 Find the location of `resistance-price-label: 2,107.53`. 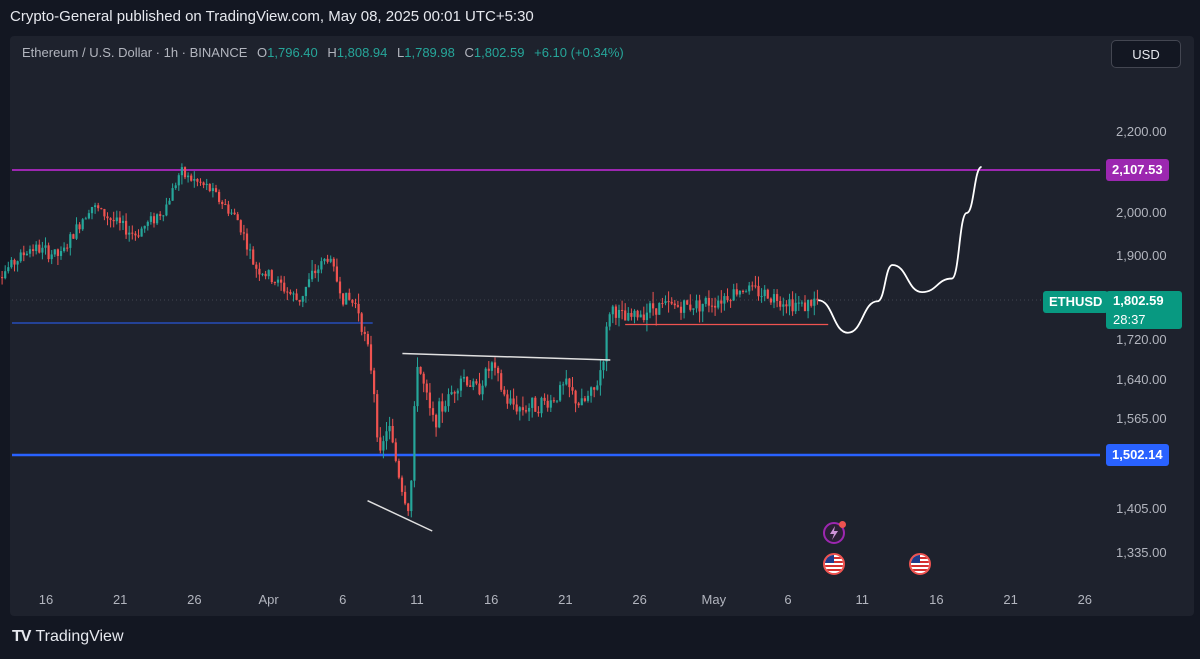

resistance-price-label: 2,107.53 is located at coordinates (1137, 170).